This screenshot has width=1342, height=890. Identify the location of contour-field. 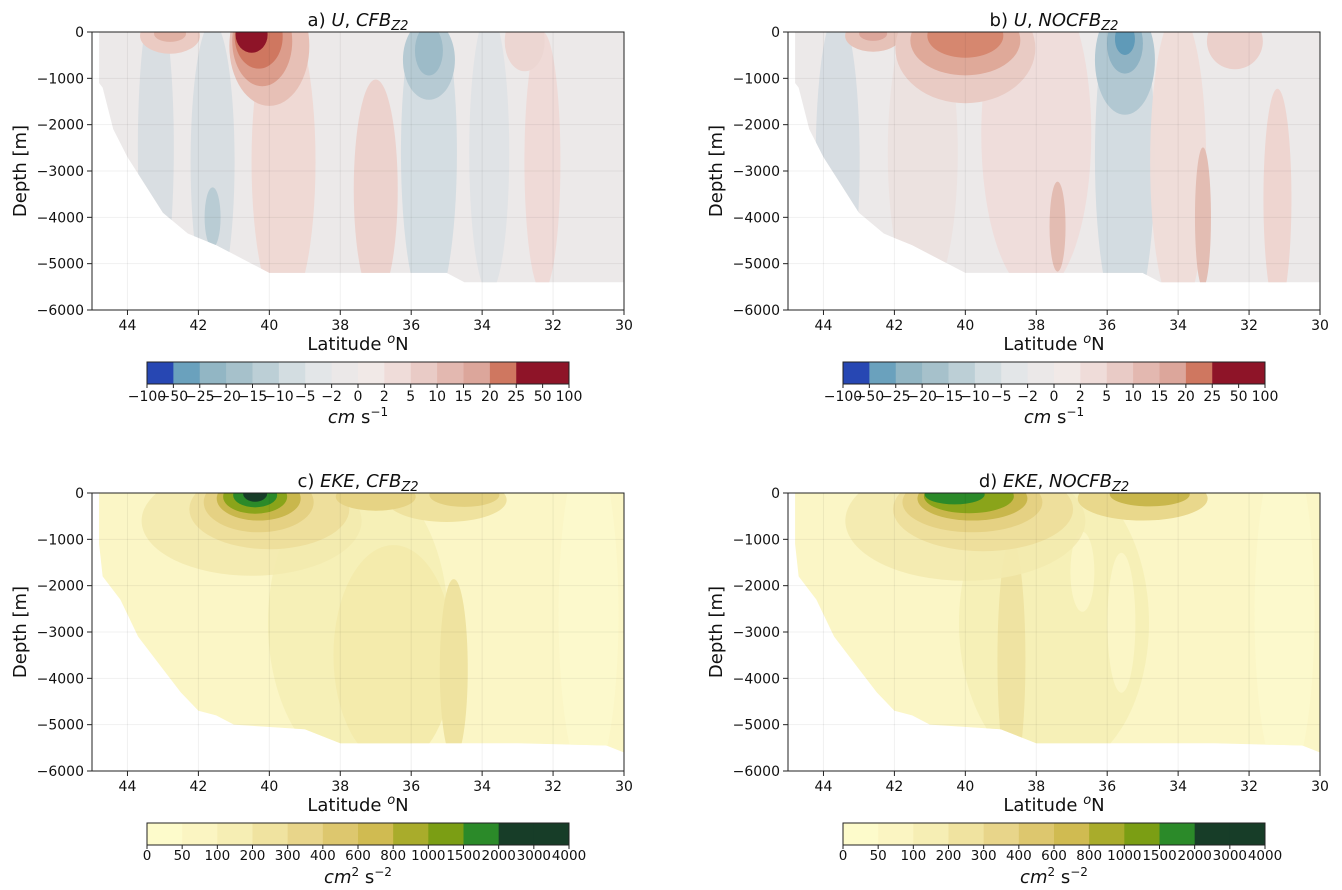
(361, 157).